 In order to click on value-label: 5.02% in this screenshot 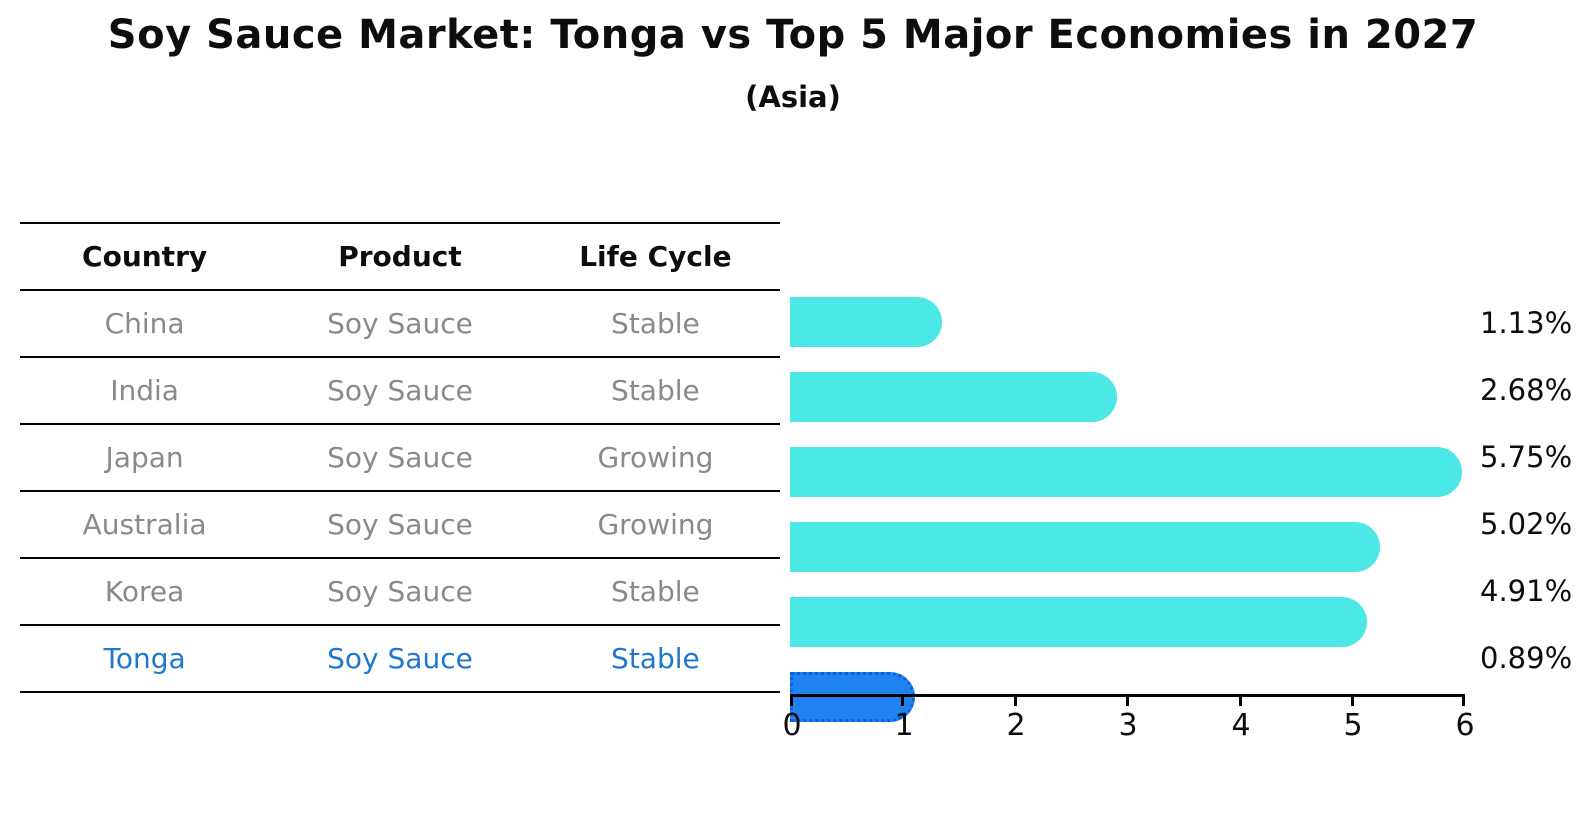, I will do `click(1526, 523)`.